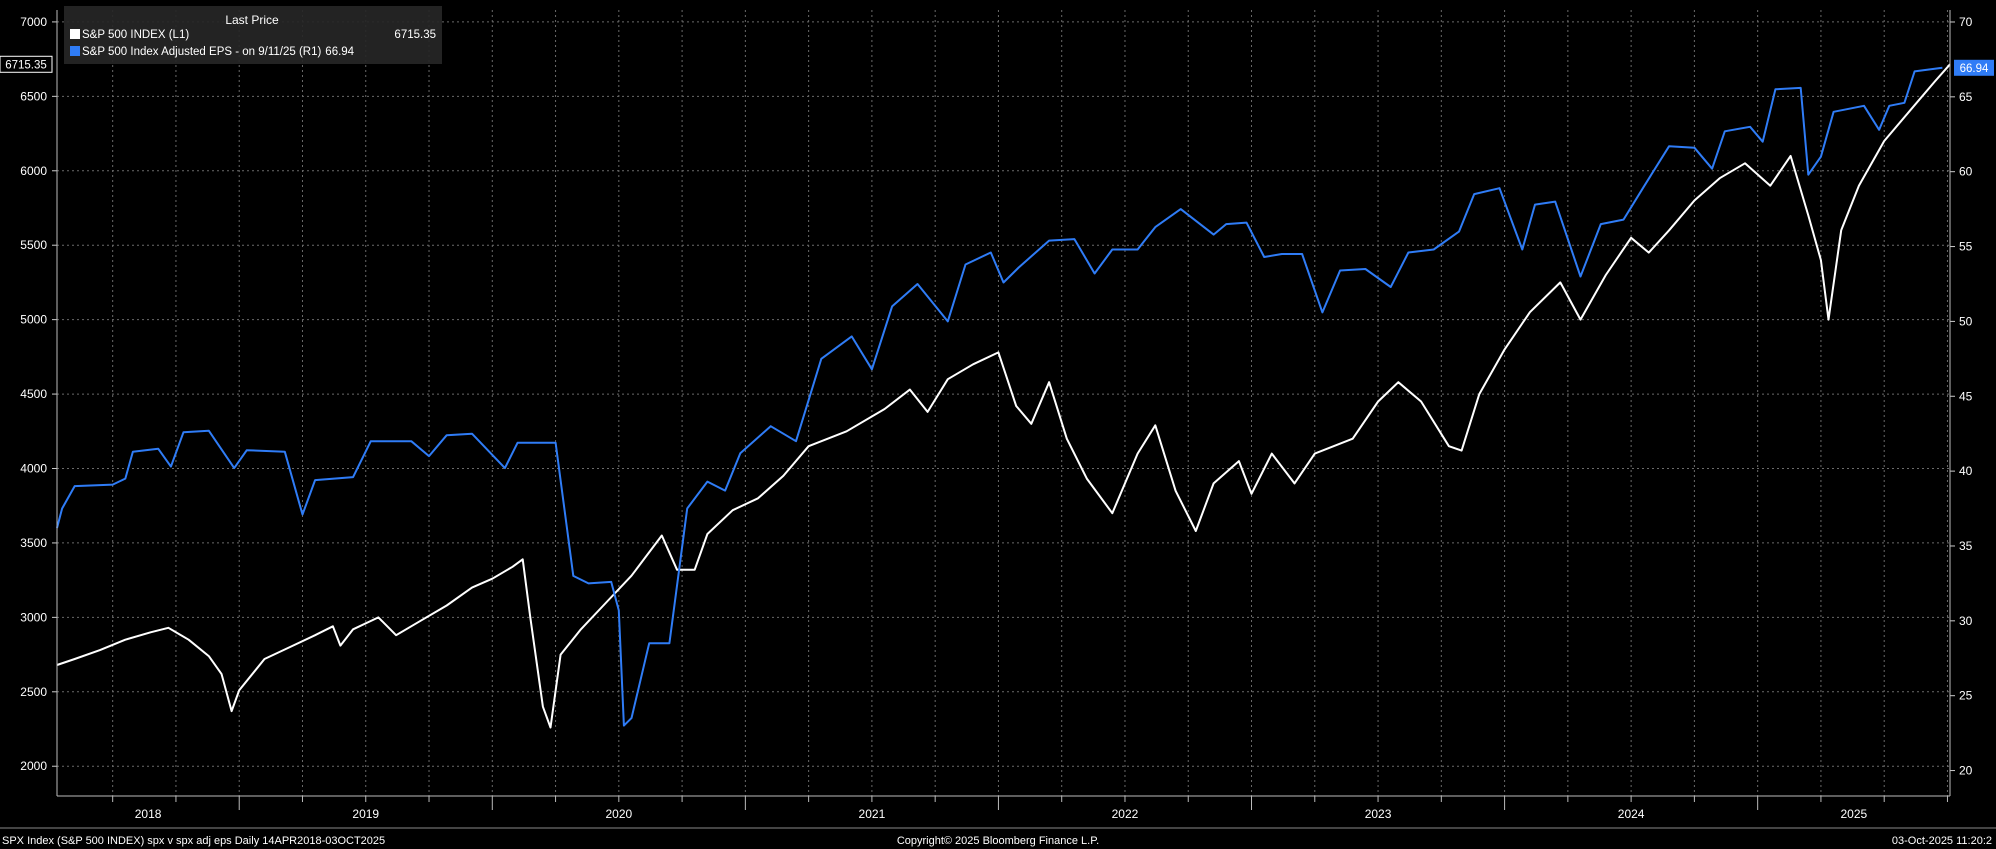 Image resolution: width=1996 pixels, height=849 pixels. I want to click on x-axis-tick-label: 2019, so click(365, 814).